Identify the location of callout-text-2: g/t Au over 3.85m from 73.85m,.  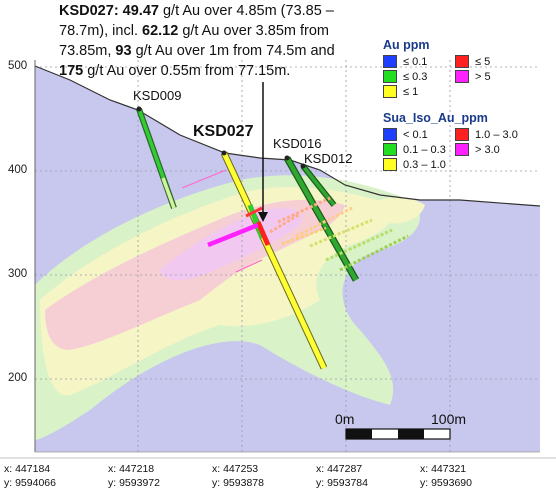
(194, 41).